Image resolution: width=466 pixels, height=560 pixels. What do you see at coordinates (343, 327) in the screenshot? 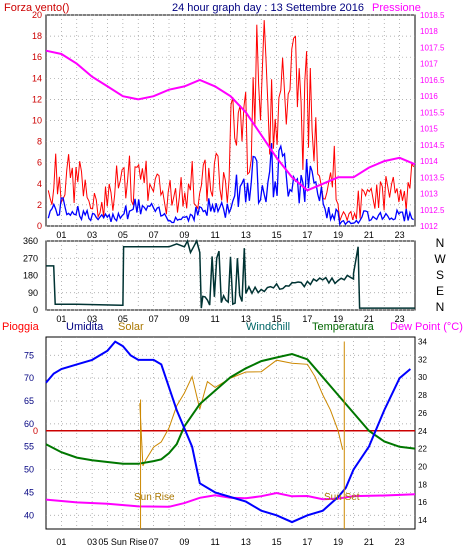
I see `temperature-label: Temperatura` at bounding box center [343, 327].